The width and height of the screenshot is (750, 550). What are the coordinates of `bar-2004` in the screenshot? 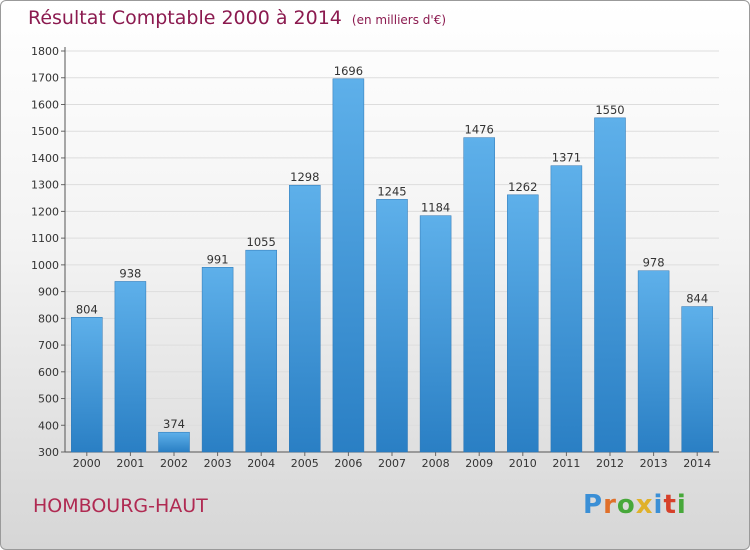 It's located at (261, 351).